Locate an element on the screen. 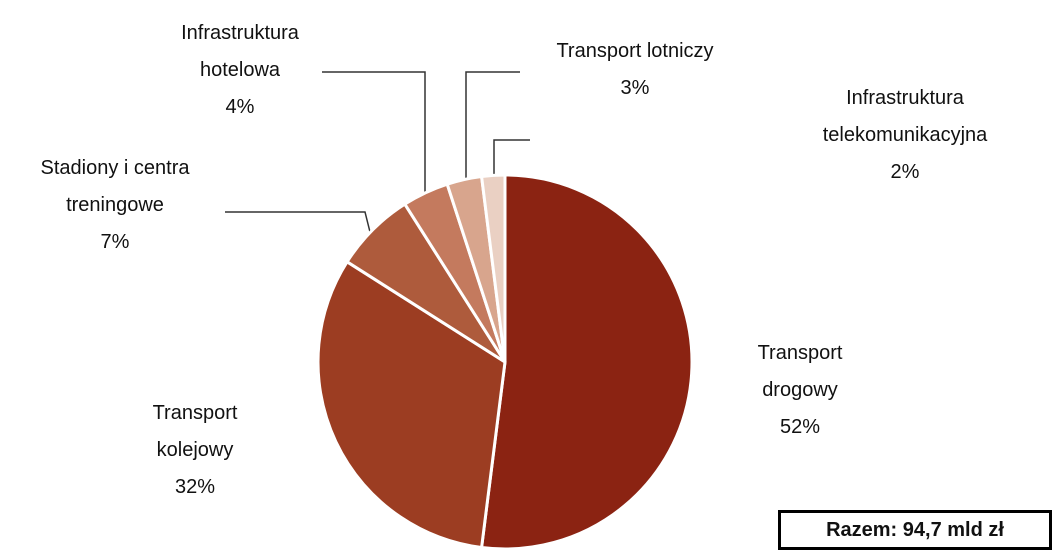 The image size is (1056, 552). slice-label: Infrastruktura telekomunikacyjna 2% is located at coordinates (905, 135).